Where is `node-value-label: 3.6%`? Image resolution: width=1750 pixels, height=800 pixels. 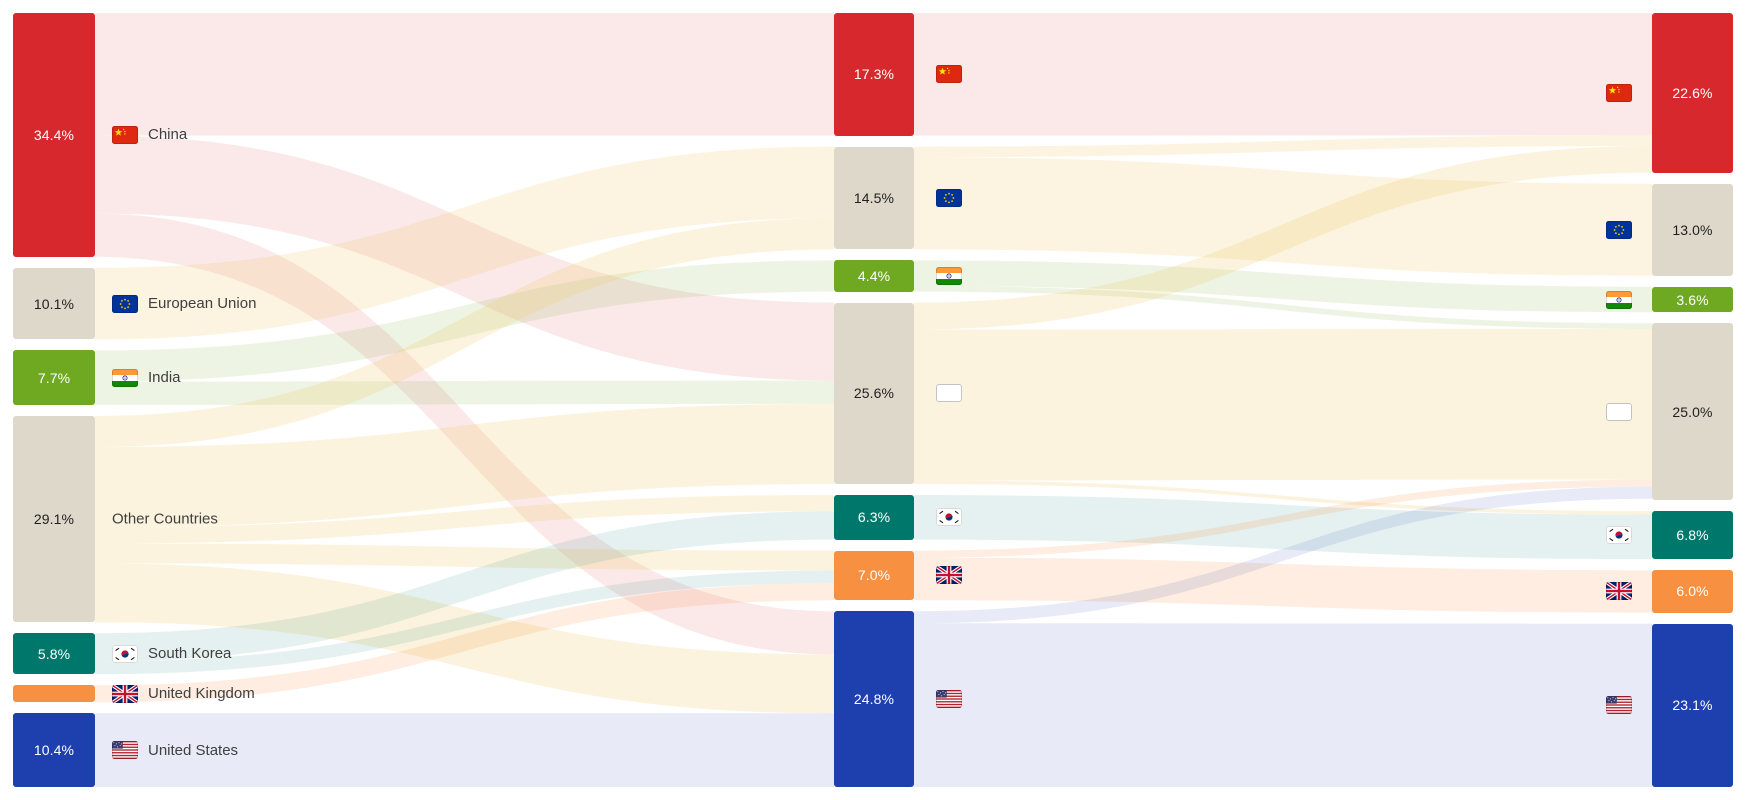 node-value-label: 3.6% is located at coordinates (1692, 299).